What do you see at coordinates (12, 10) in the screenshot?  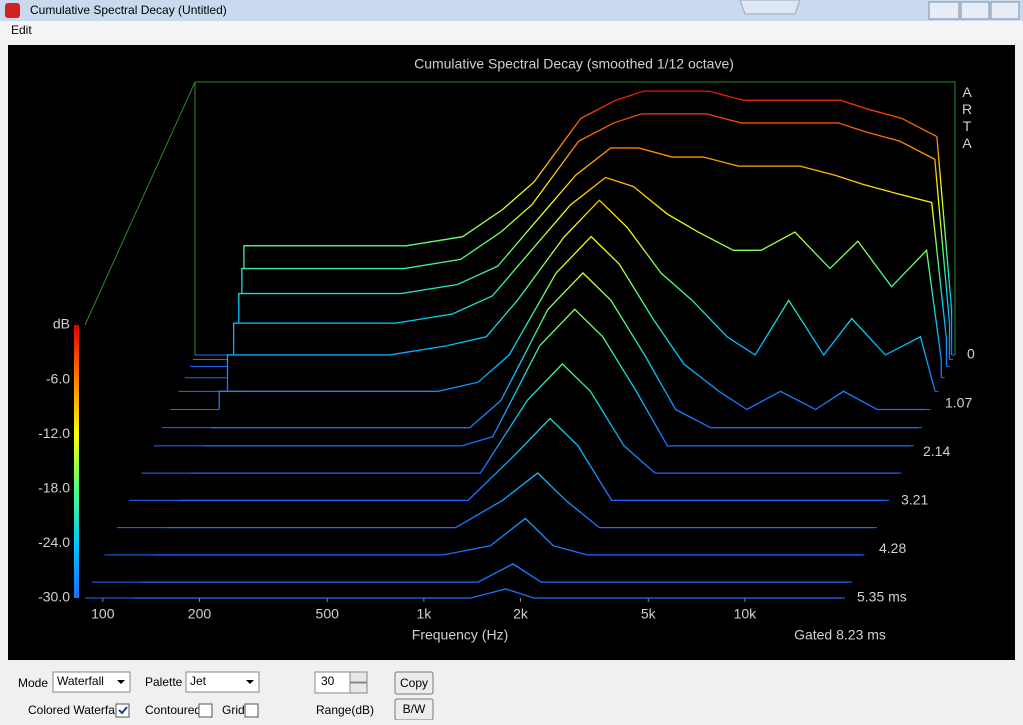 I see `app-icon` at bounding box center [12, 10].